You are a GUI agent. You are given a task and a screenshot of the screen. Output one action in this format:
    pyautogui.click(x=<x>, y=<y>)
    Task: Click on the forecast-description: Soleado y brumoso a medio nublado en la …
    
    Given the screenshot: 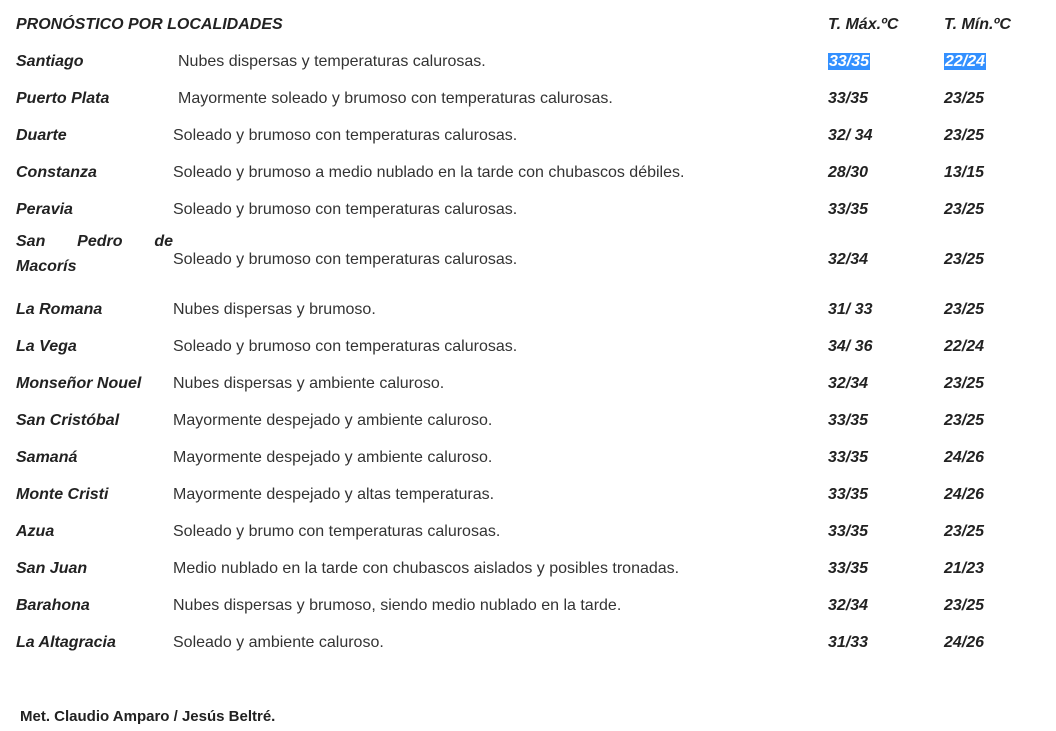 What is the action you would take?
    pyautogui.click(x=429, y=172)
    